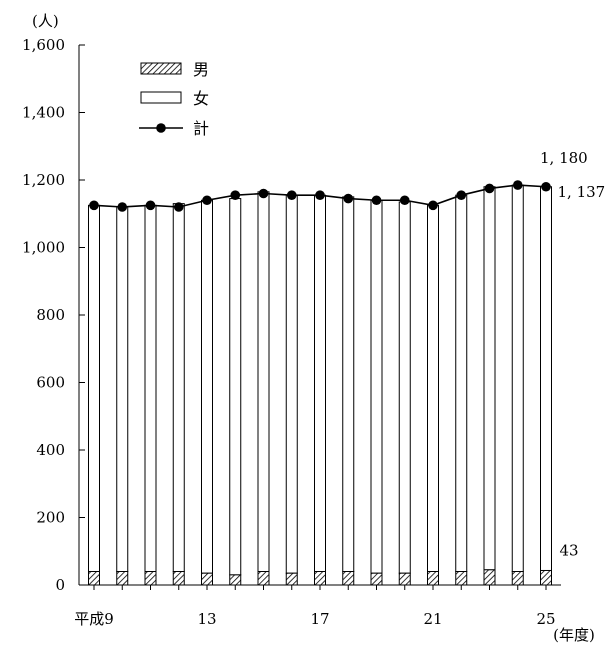 Image resolution: width=611 pixels, height=648 pixels. What do you see at coordinates (60, 585) in the screenshot?
I see `y-tick-label: 0` at bounding box center [60, 585].